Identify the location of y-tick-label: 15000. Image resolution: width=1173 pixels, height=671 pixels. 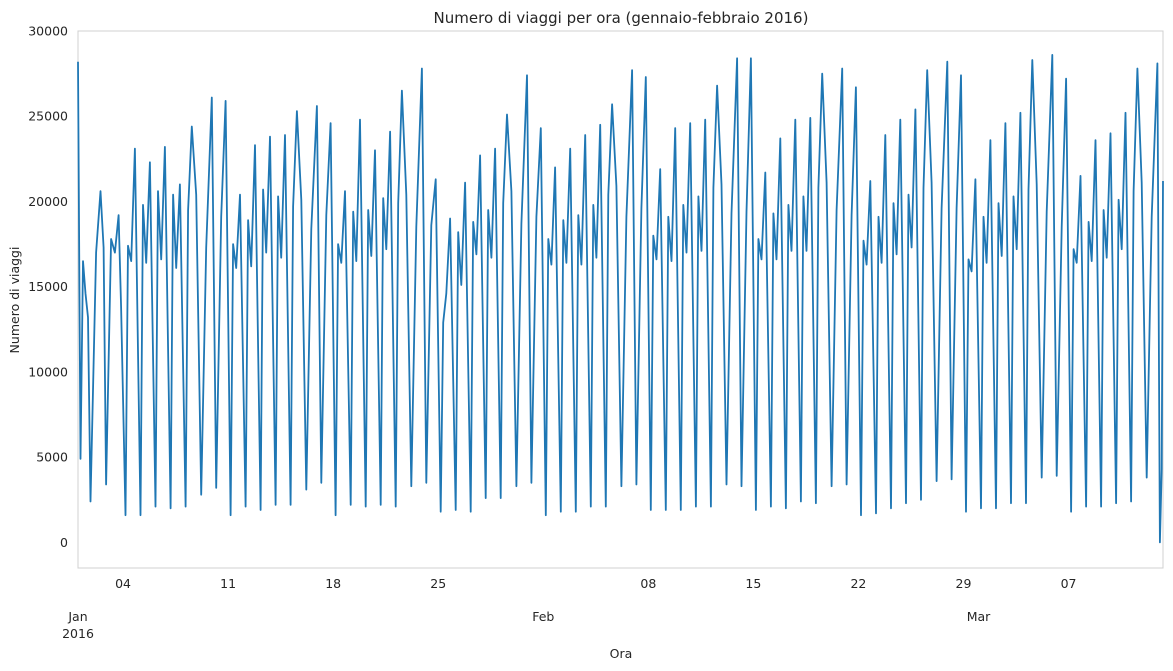
(48, 286).